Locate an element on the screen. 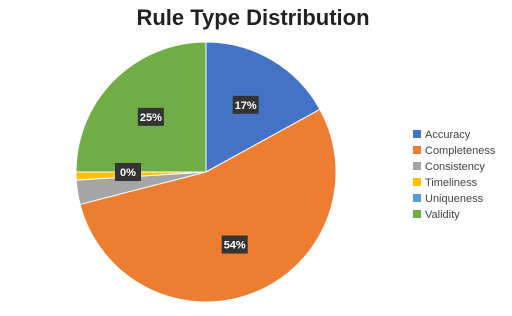 Image resolution: width=512 pixels, height=316 pixels. data-label: 54% is located at coordinates (235, 245).